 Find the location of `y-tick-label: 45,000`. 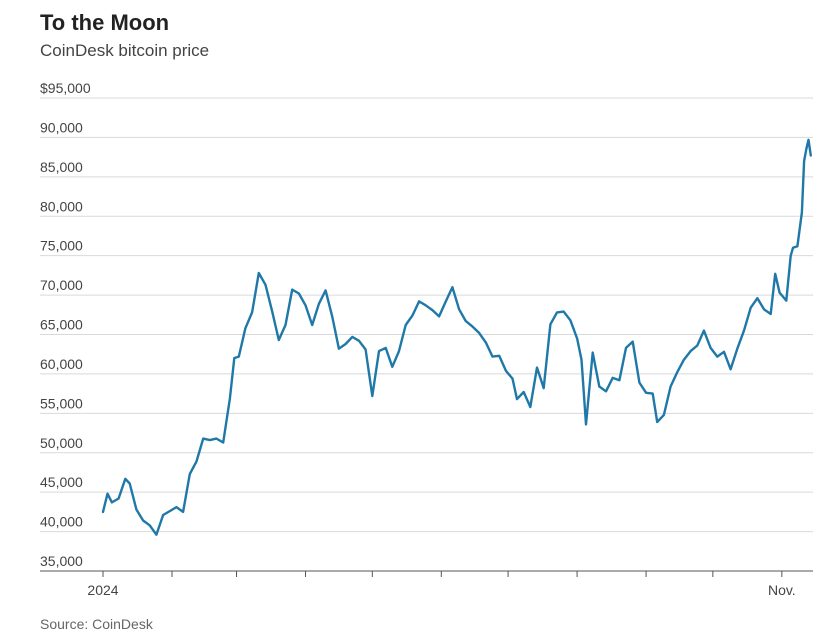

y-tick-label: 45,000 is located at coordinates (61, 482).